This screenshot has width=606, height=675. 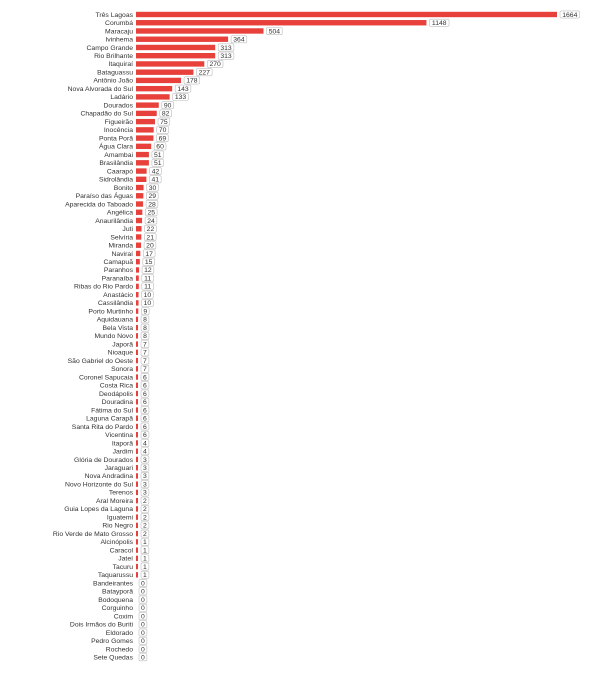 What do you see at coordinates (117, 592) in the screenshot?
I see `category-label: Batayporã` at bounding box center [117, 592].